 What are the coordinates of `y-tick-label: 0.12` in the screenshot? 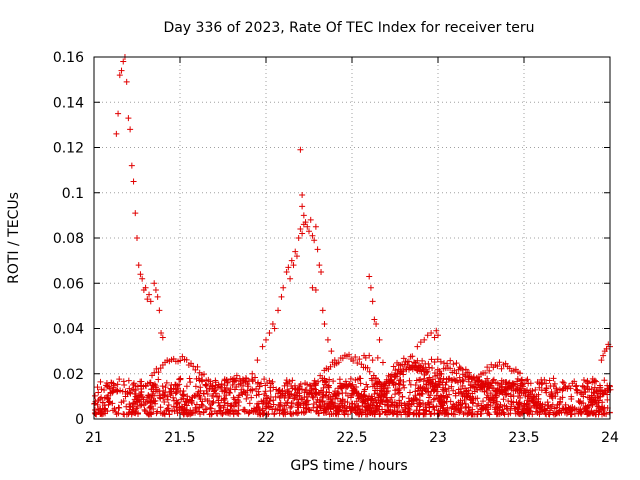 It's located at (68, 149).